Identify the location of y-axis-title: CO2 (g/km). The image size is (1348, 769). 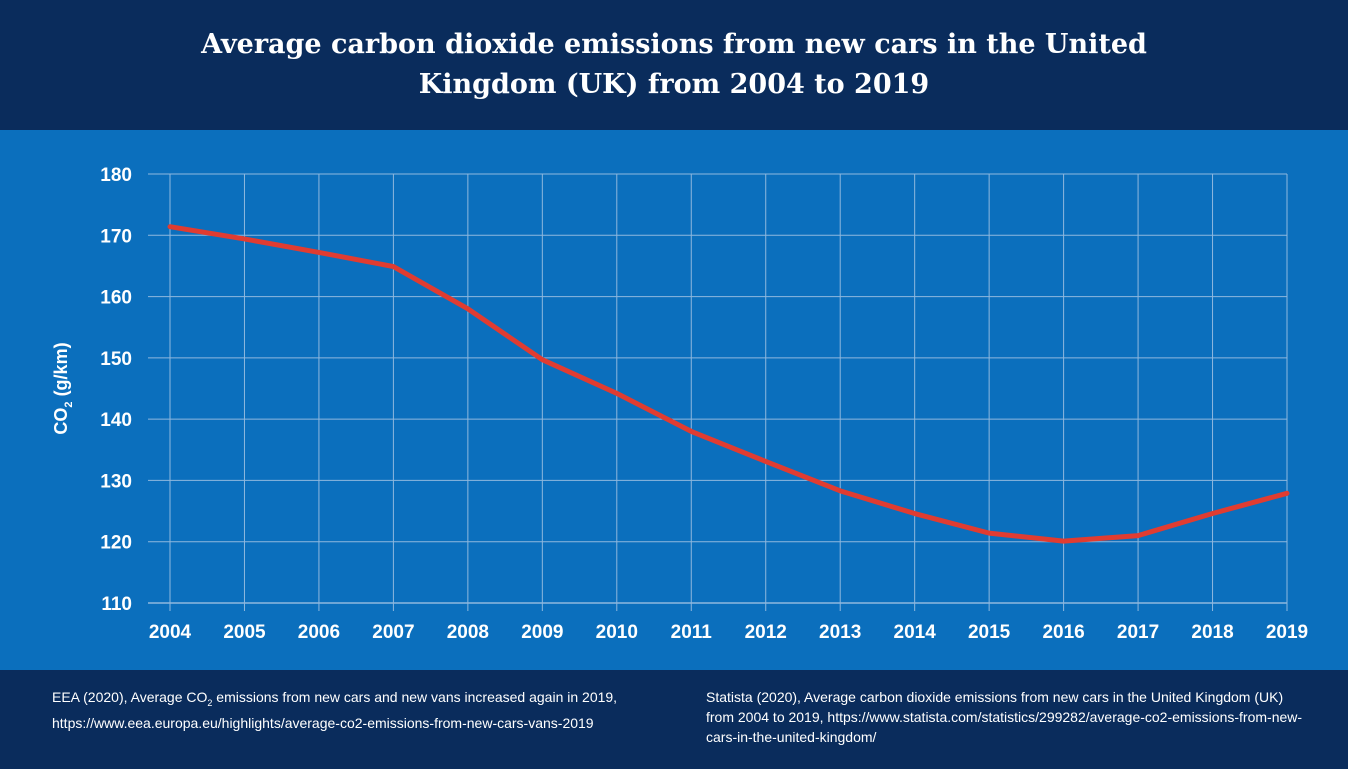
(63, 388).